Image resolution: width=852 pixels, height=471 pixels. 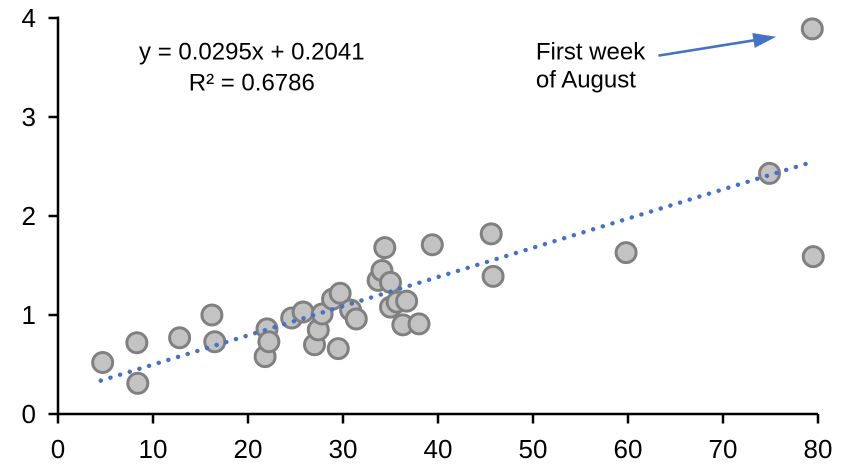 What do you see at coordinates (153, 449) in the screenshot?
I see `x-tick-label: 10` at bounding box center [153, 449].